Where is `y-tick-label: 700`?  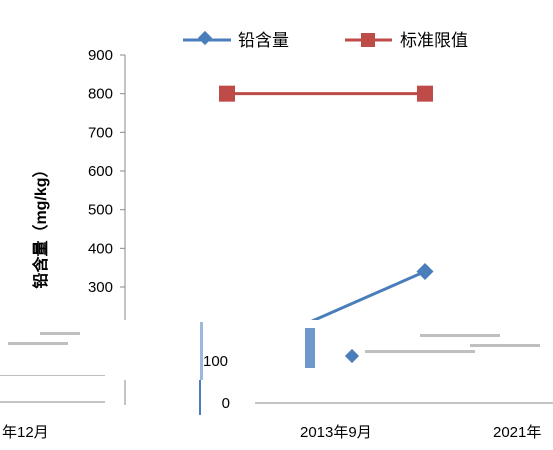
y-tick-label: 700 is located at coordinates (100, 132).